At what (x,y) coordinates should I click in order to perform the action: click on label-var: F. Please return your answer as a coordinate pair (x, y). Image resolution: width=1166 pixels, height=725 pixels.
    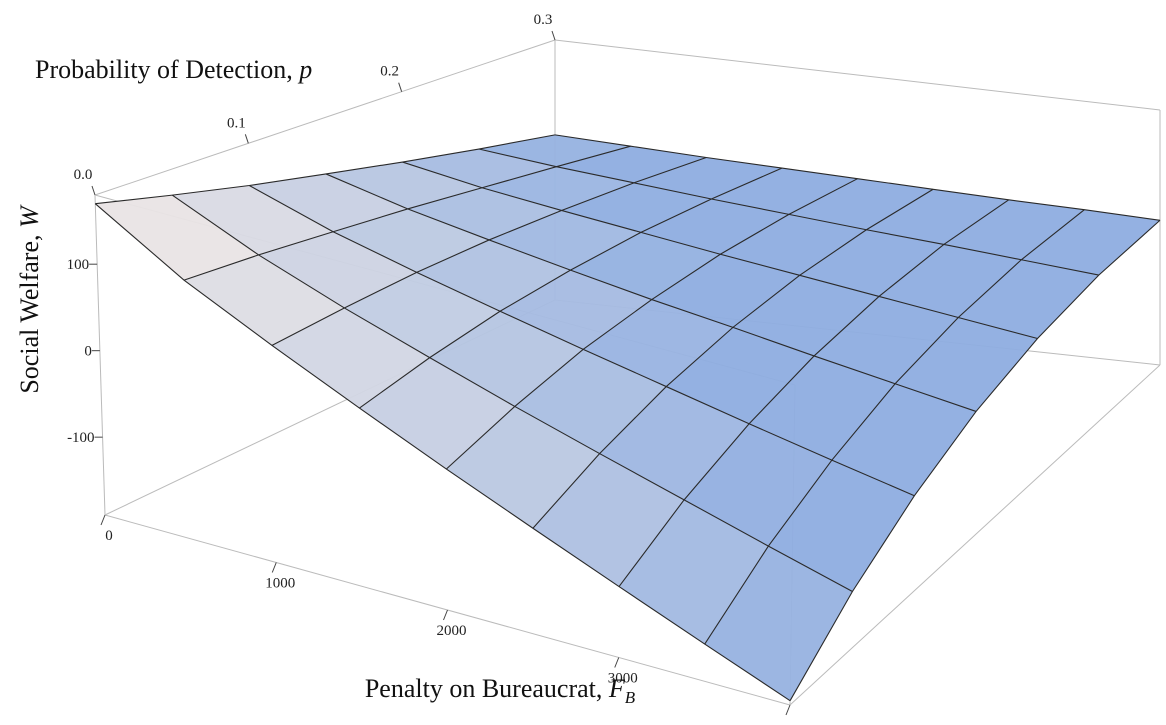
    Looking at the image, I should click on (617, 688).